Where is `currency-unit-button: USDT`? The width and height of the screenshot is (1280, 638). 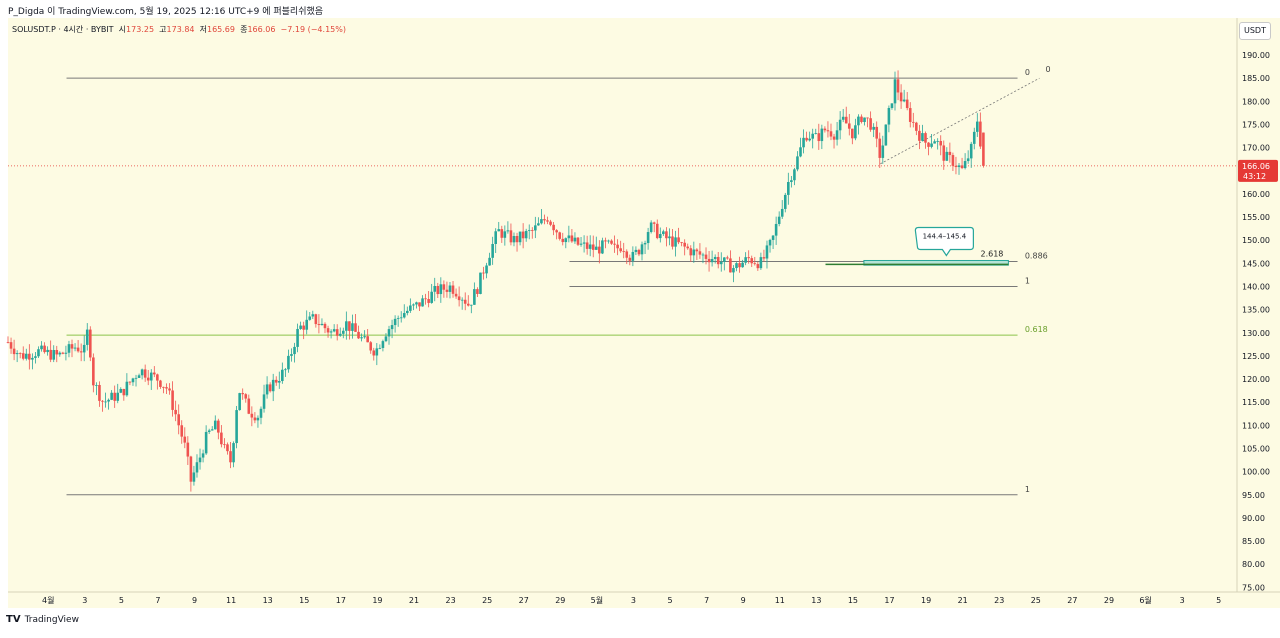 currency-unit-button: USDT is located at coordinates (1255, 31).